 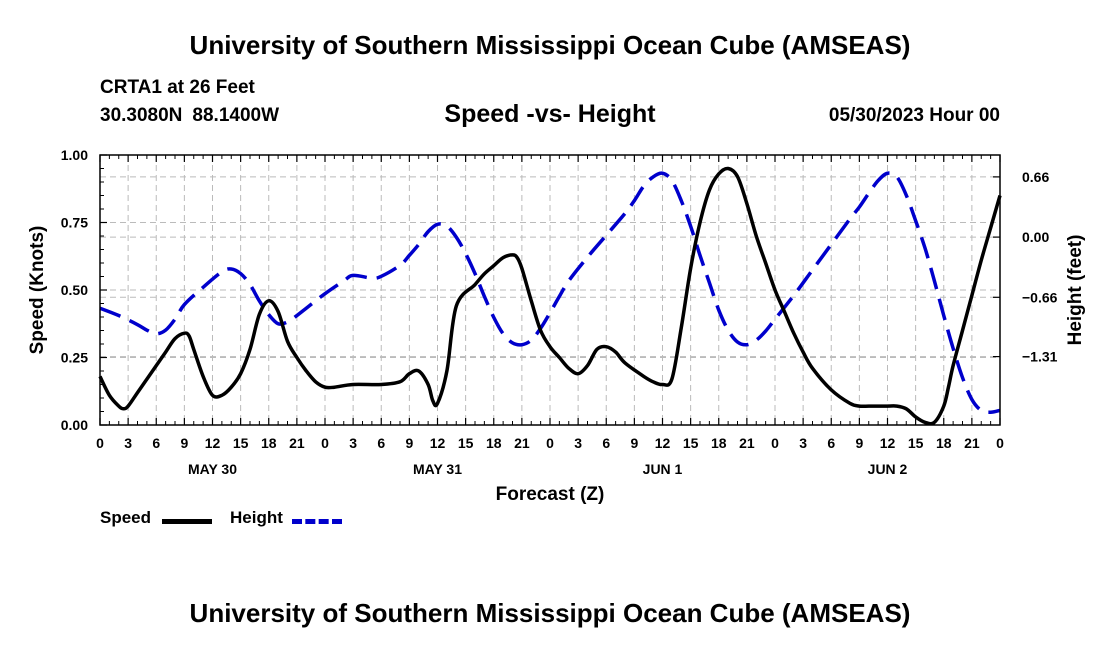 I want to click on y-tick-label: 0.50, so click(x=74, y=290).